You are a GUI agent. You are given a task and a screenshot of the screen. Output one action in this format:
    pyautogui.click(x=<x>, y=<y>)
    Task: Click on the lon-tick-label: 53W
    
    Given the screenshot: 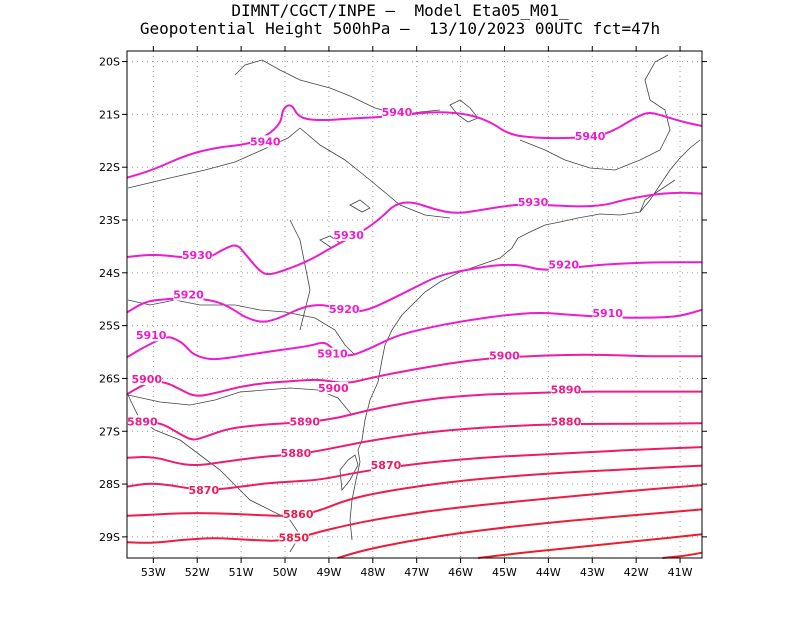 What is the action you would take?
    pyautogui.click(x=153, y=572)
    